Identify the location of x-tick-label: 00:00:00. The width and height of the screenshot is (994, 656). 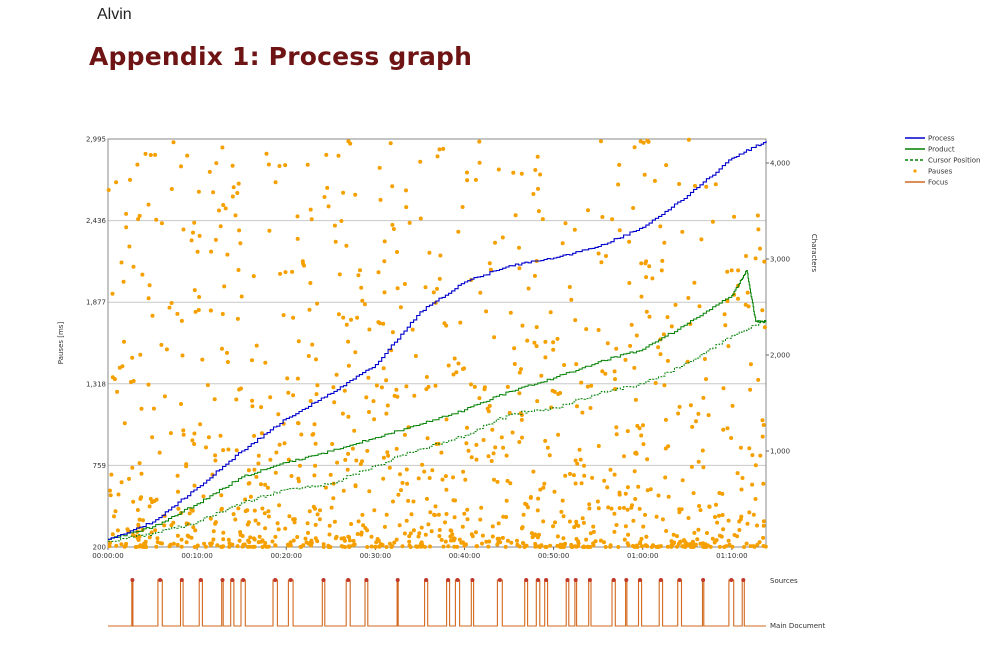
(107, 556).